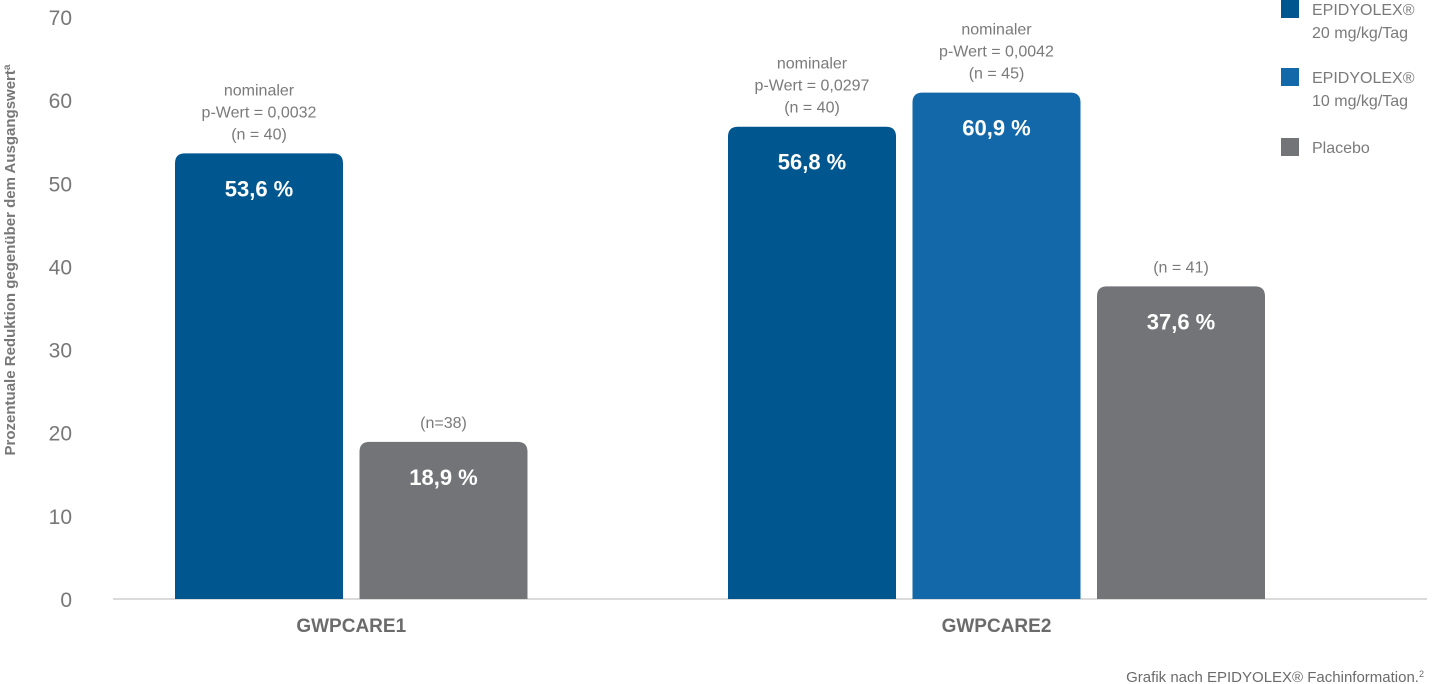 This screenshot has height=684, width=1432. Describe the element at coordinates (1341, 148) in the screenshot. I see `legend-label: Placebo` at that location.